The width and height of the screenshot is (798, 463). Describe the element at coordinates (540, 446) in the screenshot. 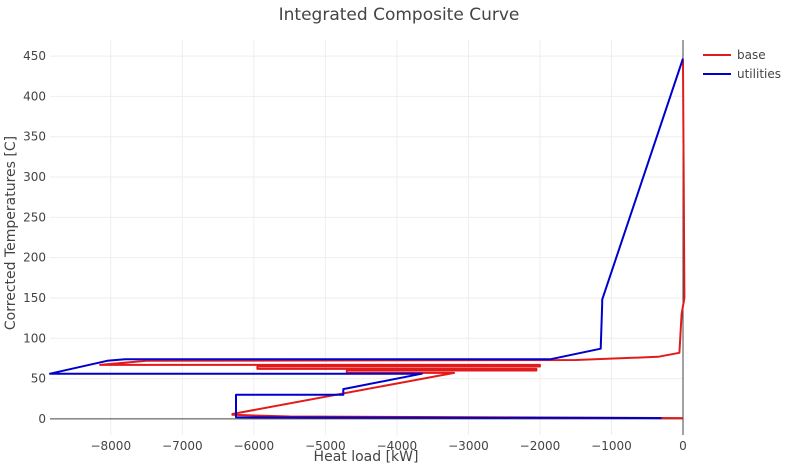

I see `x-tick-label: −2000` at that location.